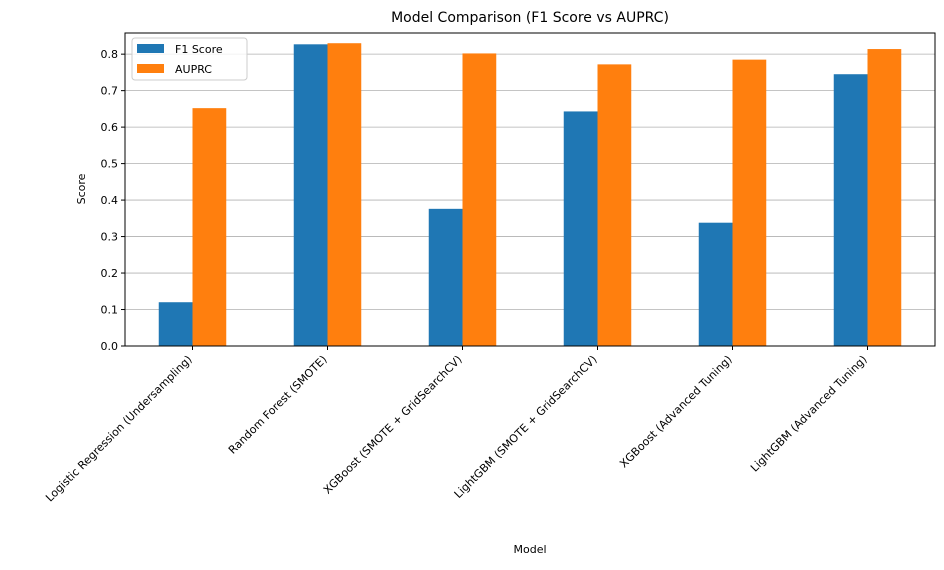 This screenshot has width=944, height=570. Describe the element at coordinates (110, 164) in the screenshot. I see `y-tick-label: 0.5` at that location.